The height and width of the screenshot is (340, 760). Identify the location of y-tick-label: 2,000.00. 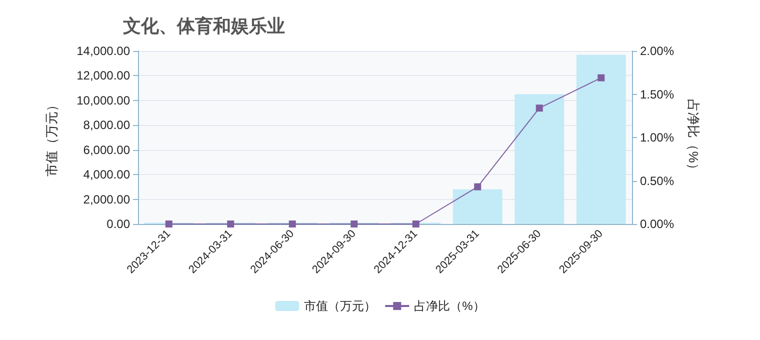
(106, 199).